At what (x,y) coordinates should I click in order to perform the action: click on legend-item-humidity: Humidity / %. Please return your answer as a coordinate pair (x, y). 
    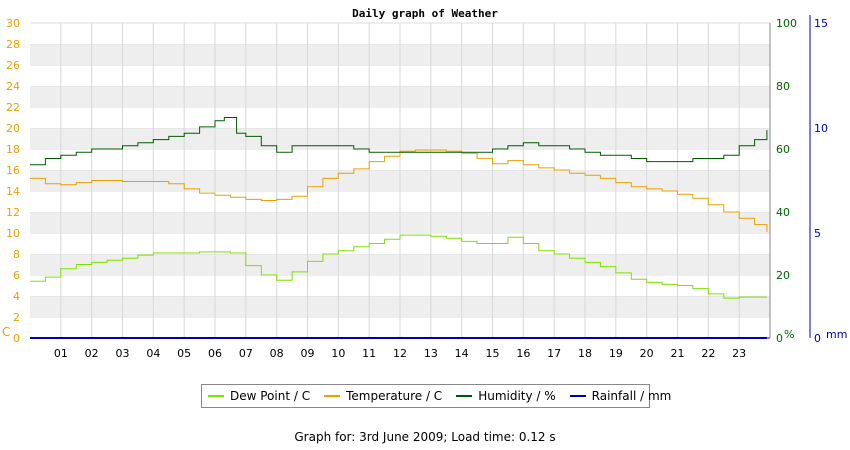
    Looking at the image, I should click on (506, 396).